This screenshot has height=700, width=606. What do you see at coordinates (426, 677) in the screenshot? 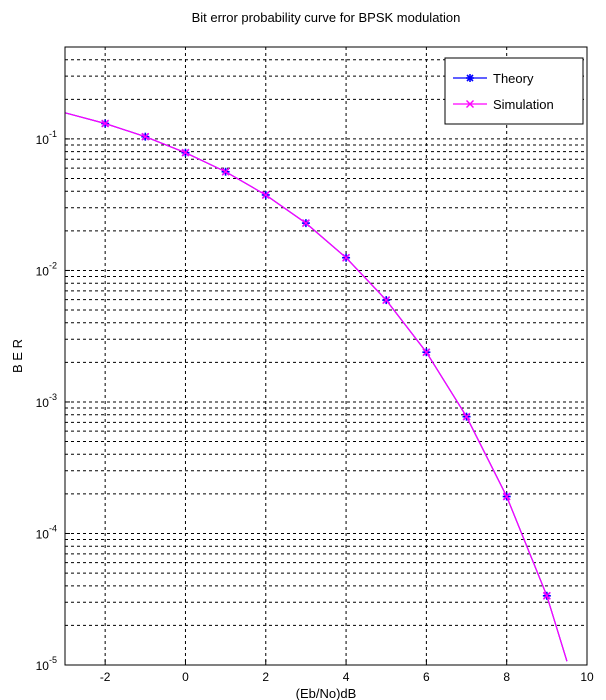
I see `x-tick-label: 6` at bounding box center [426, 677].